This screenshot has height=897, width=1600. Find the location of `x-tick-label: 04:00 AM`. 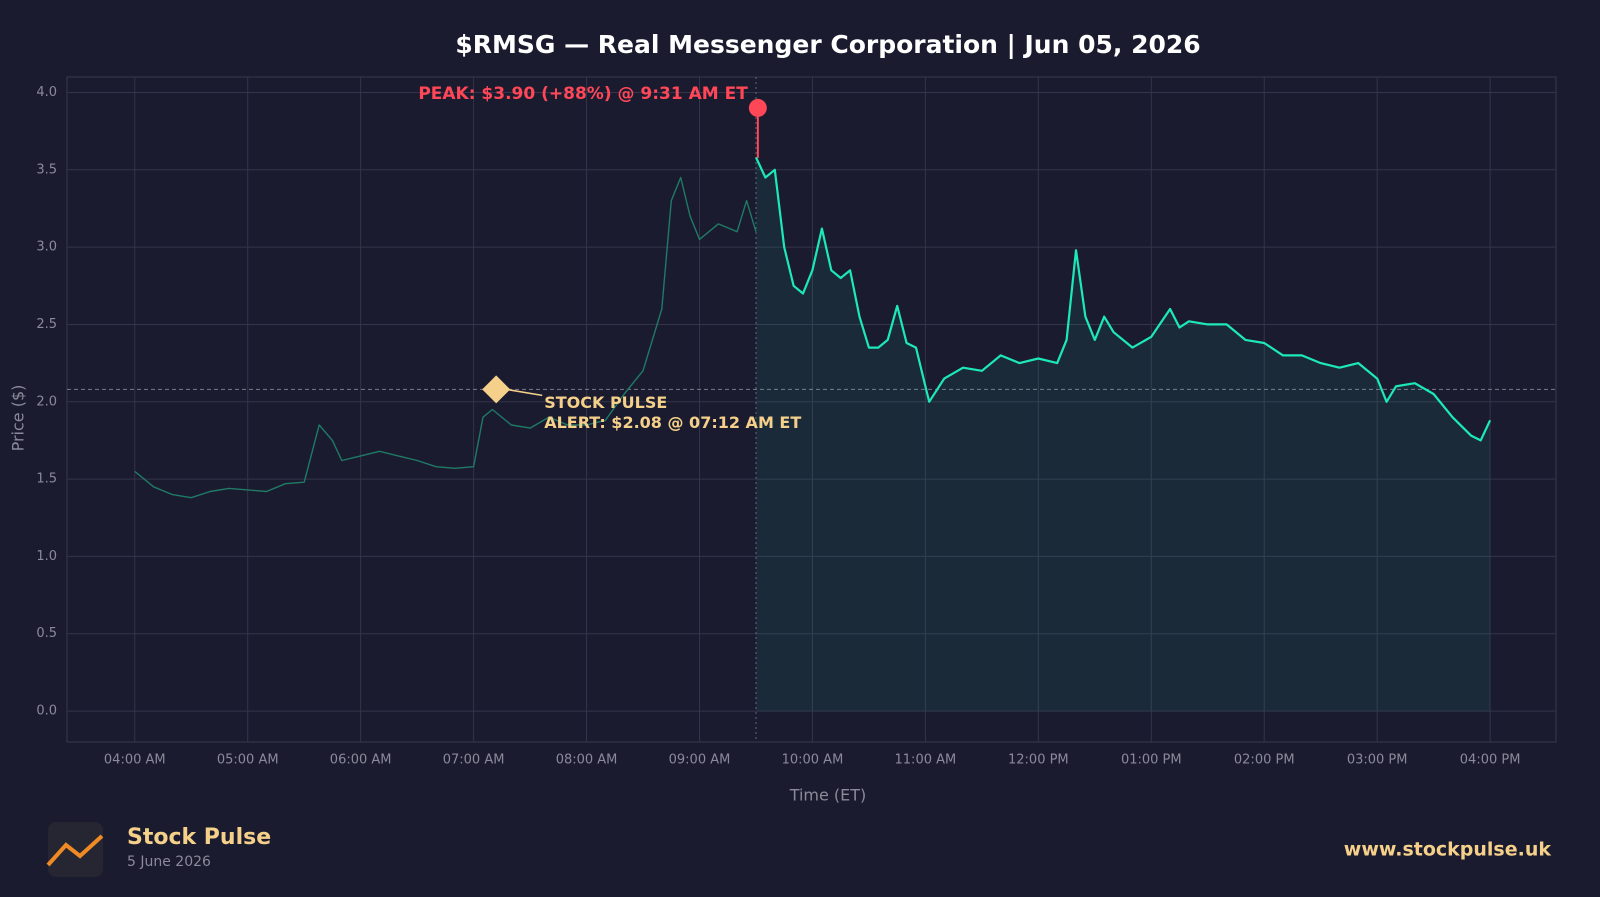

x-tick-label: 04:00 AM is located at coordinates (135, 760).